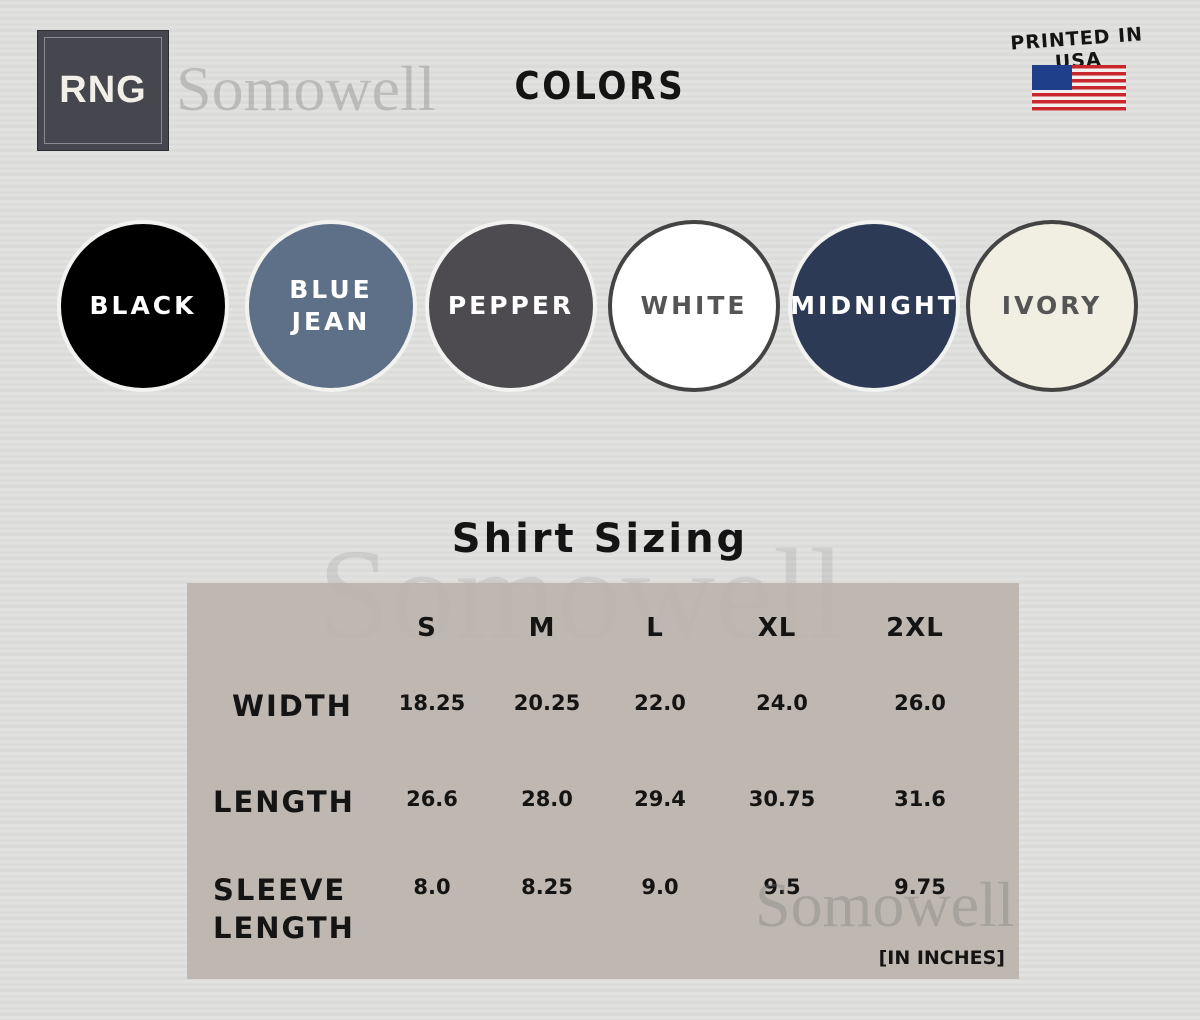  What do you see at coordinates (655, 628) in the screenshot?
I see `size-header: L` at bounding box center [655, 628].